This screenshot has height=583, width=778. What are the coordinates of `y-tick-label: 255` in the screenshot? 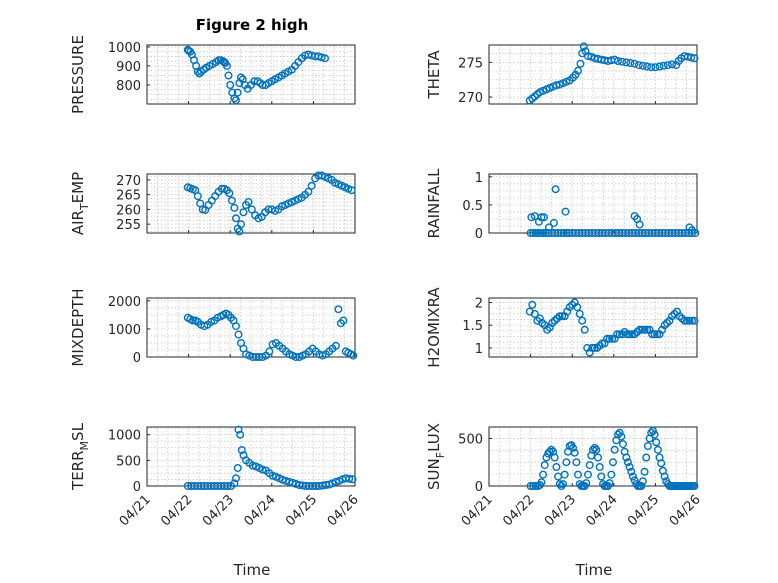 It's located at (128, 225).